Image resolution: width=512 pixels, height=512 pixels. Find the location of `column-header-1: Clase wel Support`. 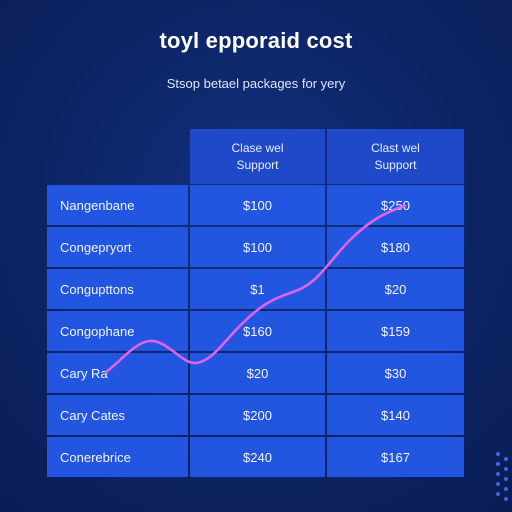

column-header-1: Clase wel Support is located at coordinates (257, 156).